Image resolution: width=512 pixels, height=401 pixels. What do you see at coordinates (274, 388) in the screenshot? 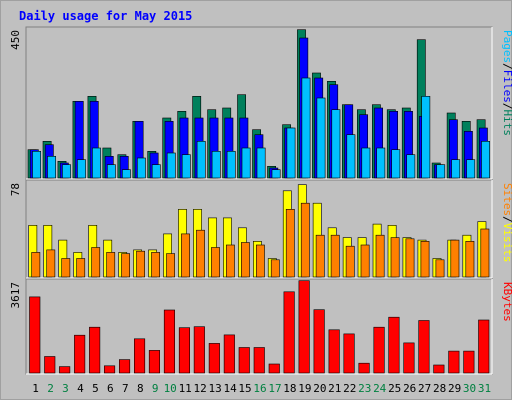
I see `x-tick-label: 17` at bounding box center [274, 388].